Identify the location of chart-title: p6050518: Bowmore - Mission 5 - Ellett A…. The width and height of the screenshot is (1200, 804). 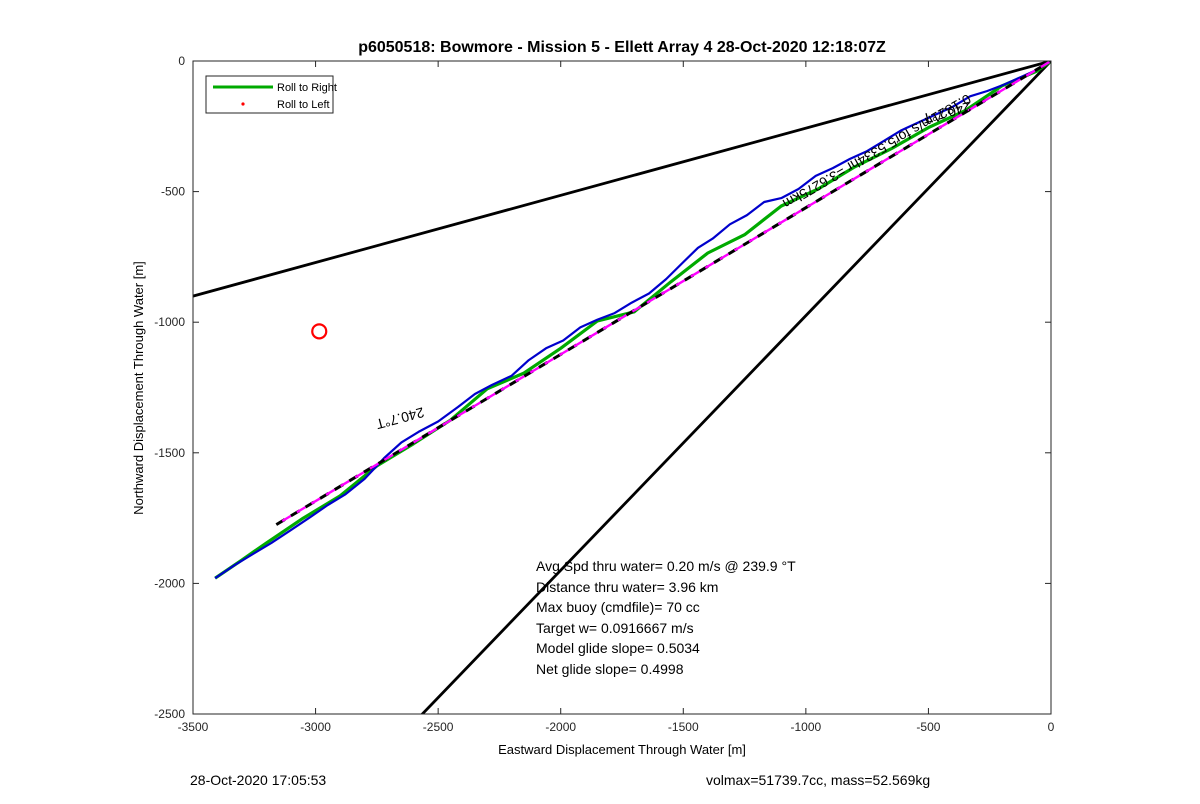
(622, 47).